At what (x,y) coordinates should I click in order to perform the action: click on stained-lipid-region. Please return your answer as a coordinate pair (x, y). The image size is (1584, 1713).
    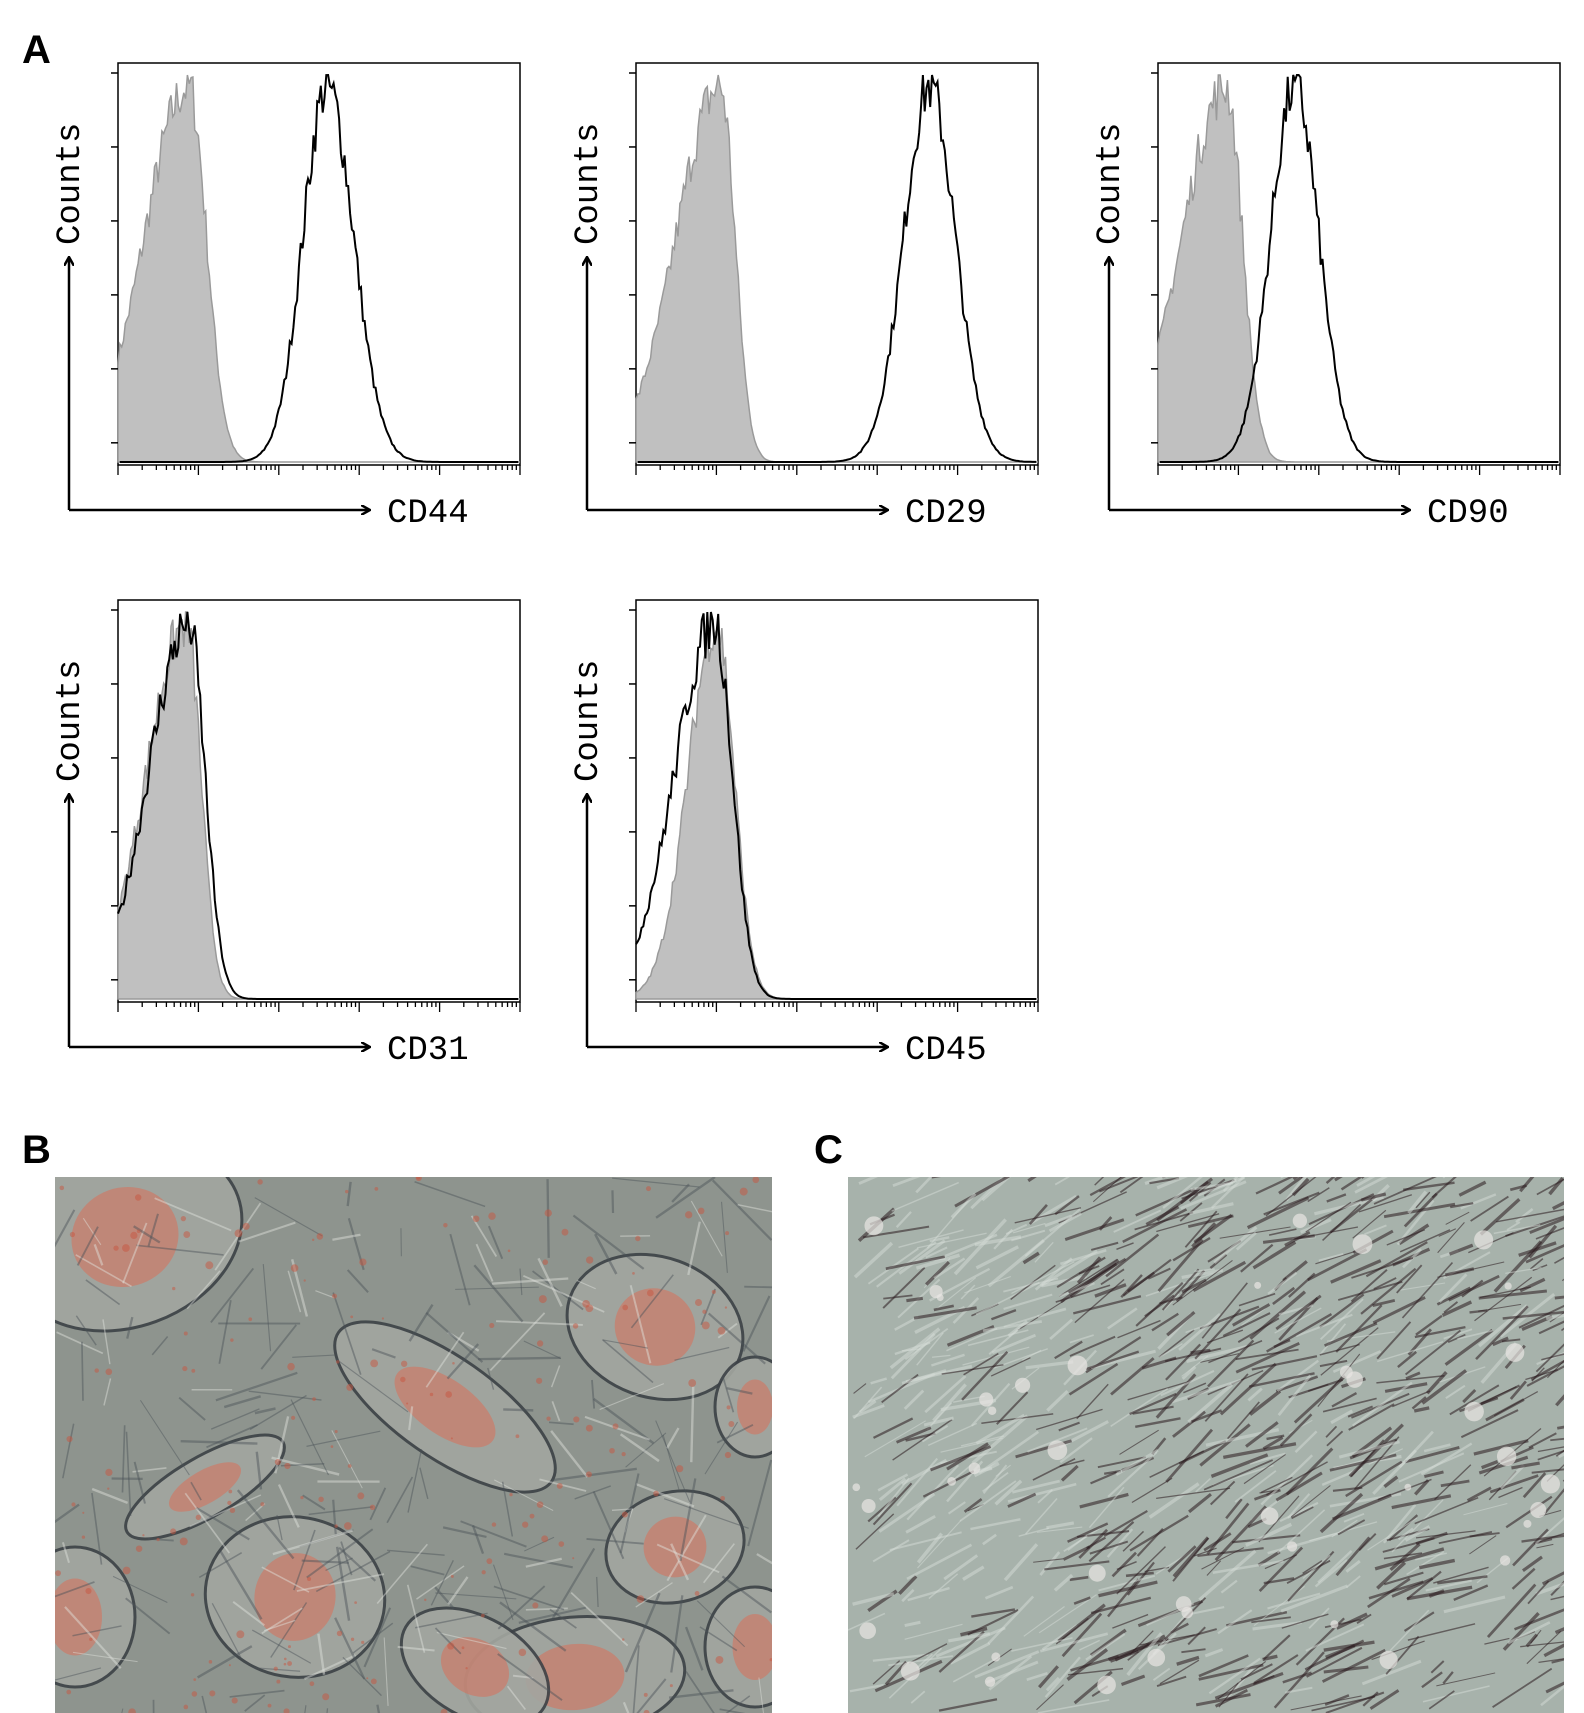
    Looking at the image, I should click on (205, 1487).